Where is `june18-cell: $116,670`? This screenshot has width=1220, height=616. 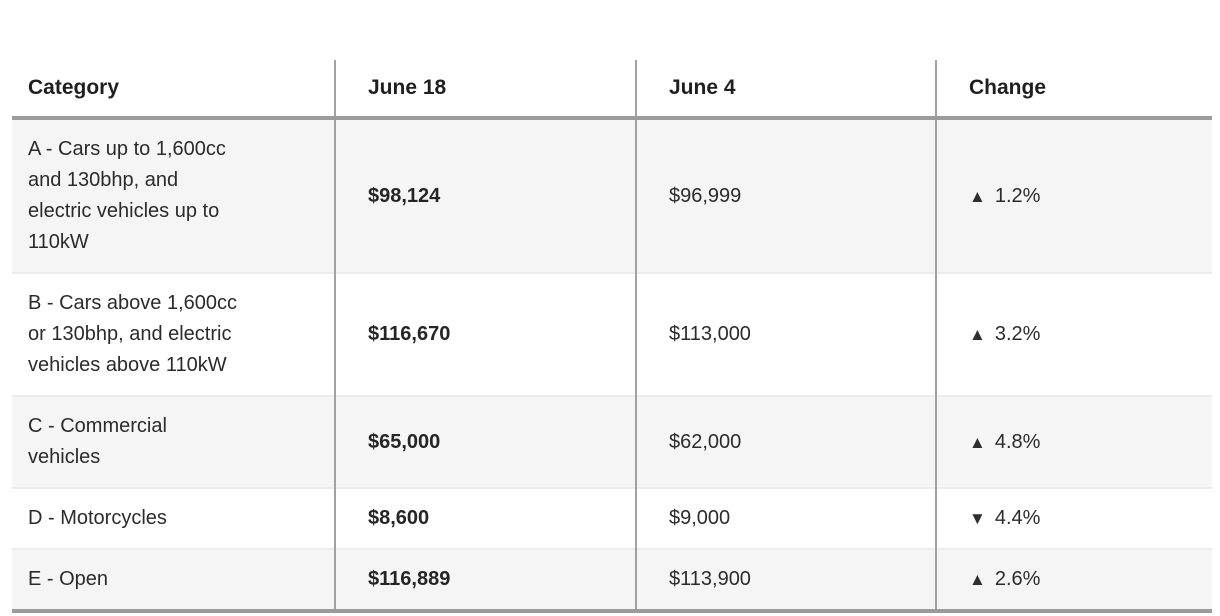 june18-cell: $116,670 is located at coordinates (485, 334).